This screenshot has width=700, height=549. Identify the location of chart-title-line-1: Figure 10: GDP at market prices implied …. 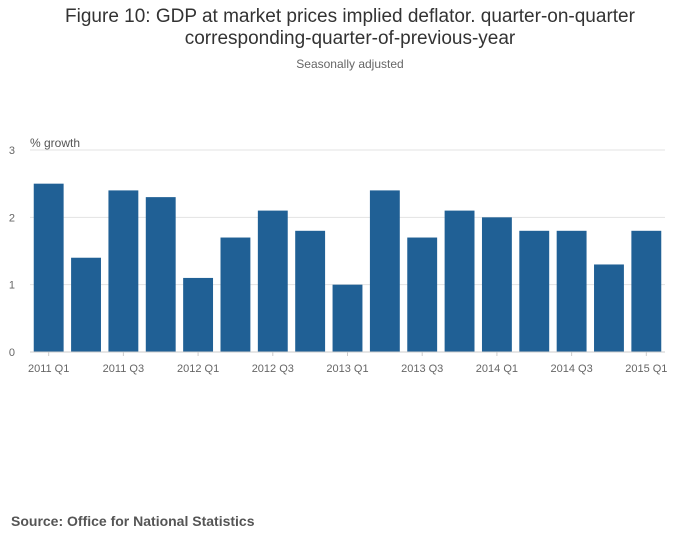
(350, 16).